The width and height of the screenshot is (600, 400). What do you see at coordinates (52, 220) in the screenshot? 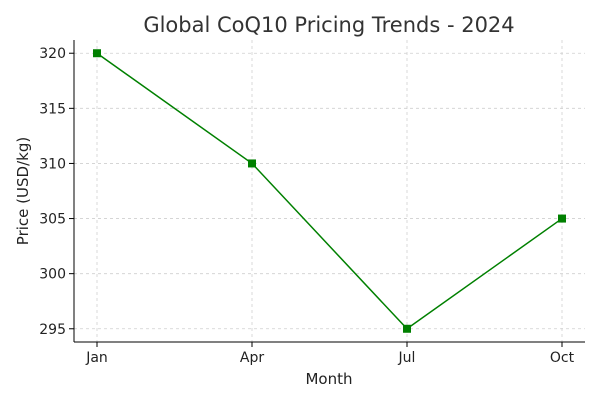
I see `y-tick-label-305: 305` at bounding box center [52, 220].